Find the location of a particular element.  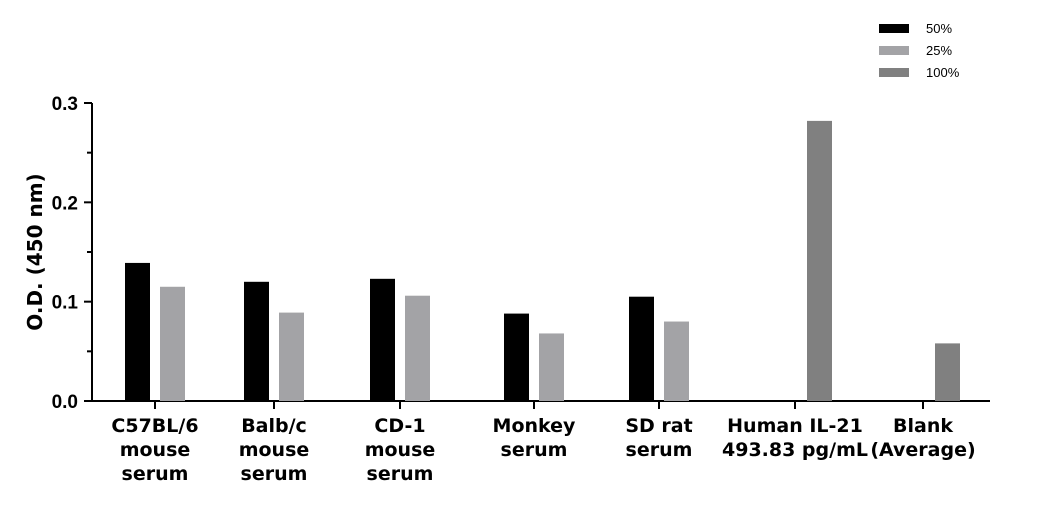

x-category-label: Balb/c mouse serum is located at coordinates (274, 450).